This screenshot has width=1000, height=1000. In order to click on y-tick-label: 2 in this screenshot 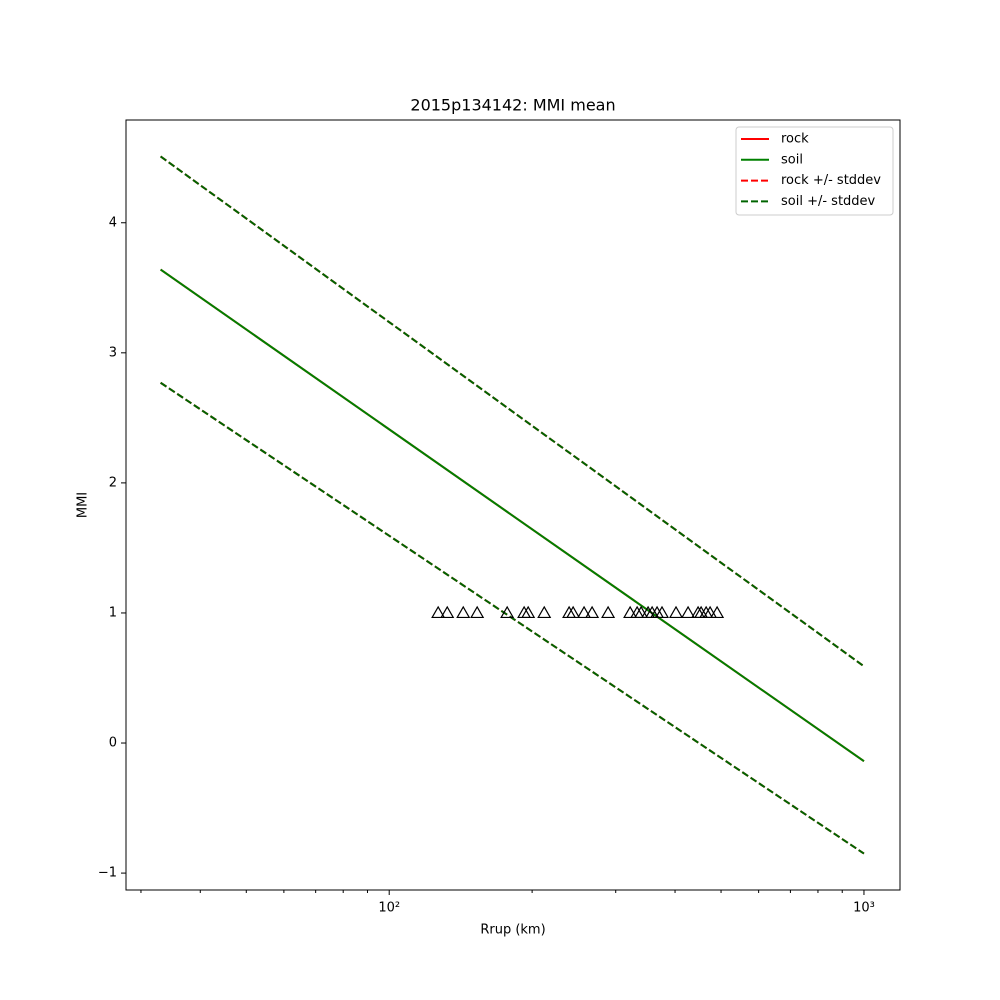, I will do `click(113, 482)`.